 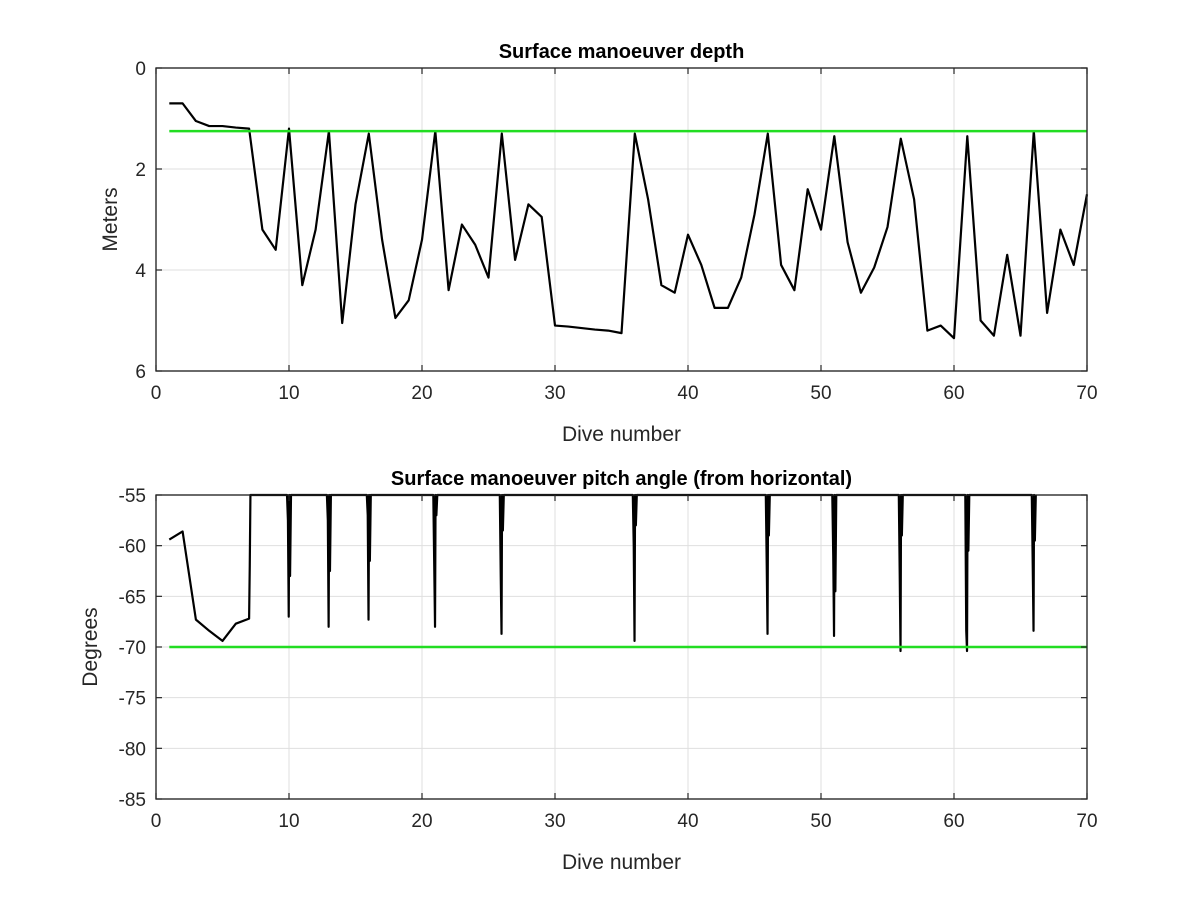 What do you see at coordinates (132, 547) in the screenshot?
I see `y-tick-label: -60` at bounding box center [132, 547].